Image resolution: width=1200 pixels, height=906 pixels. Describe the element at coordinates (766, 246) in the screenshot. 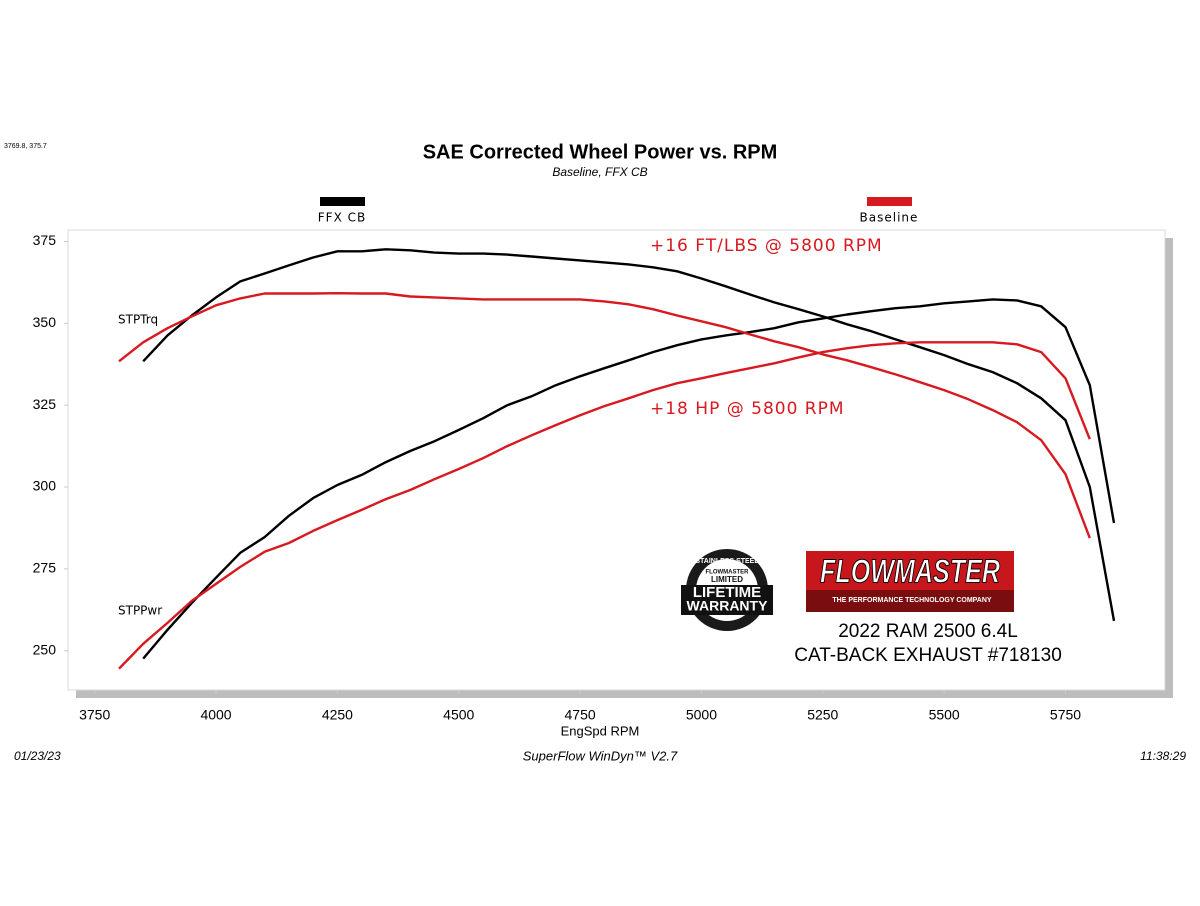

I see `annotation: +16 FT/LBS @ 5800 RPM` at that location.